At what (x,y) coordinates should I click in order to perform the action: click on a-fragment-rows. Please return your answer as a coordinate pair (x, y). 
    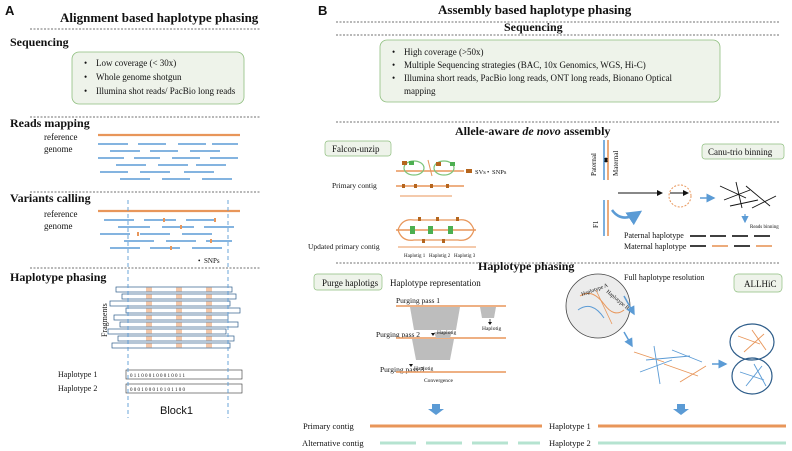
    Looking at the image, I should click on (174, 317).